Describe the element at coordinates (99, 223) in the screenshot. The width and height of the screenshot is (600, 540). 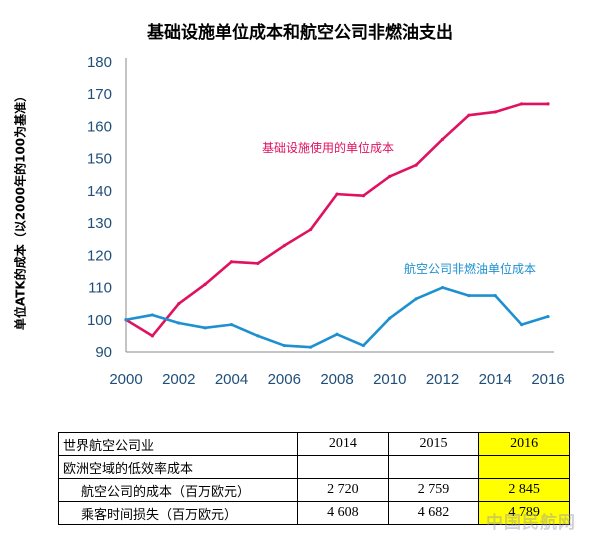
I see `y-tick-label: 130` at that location.